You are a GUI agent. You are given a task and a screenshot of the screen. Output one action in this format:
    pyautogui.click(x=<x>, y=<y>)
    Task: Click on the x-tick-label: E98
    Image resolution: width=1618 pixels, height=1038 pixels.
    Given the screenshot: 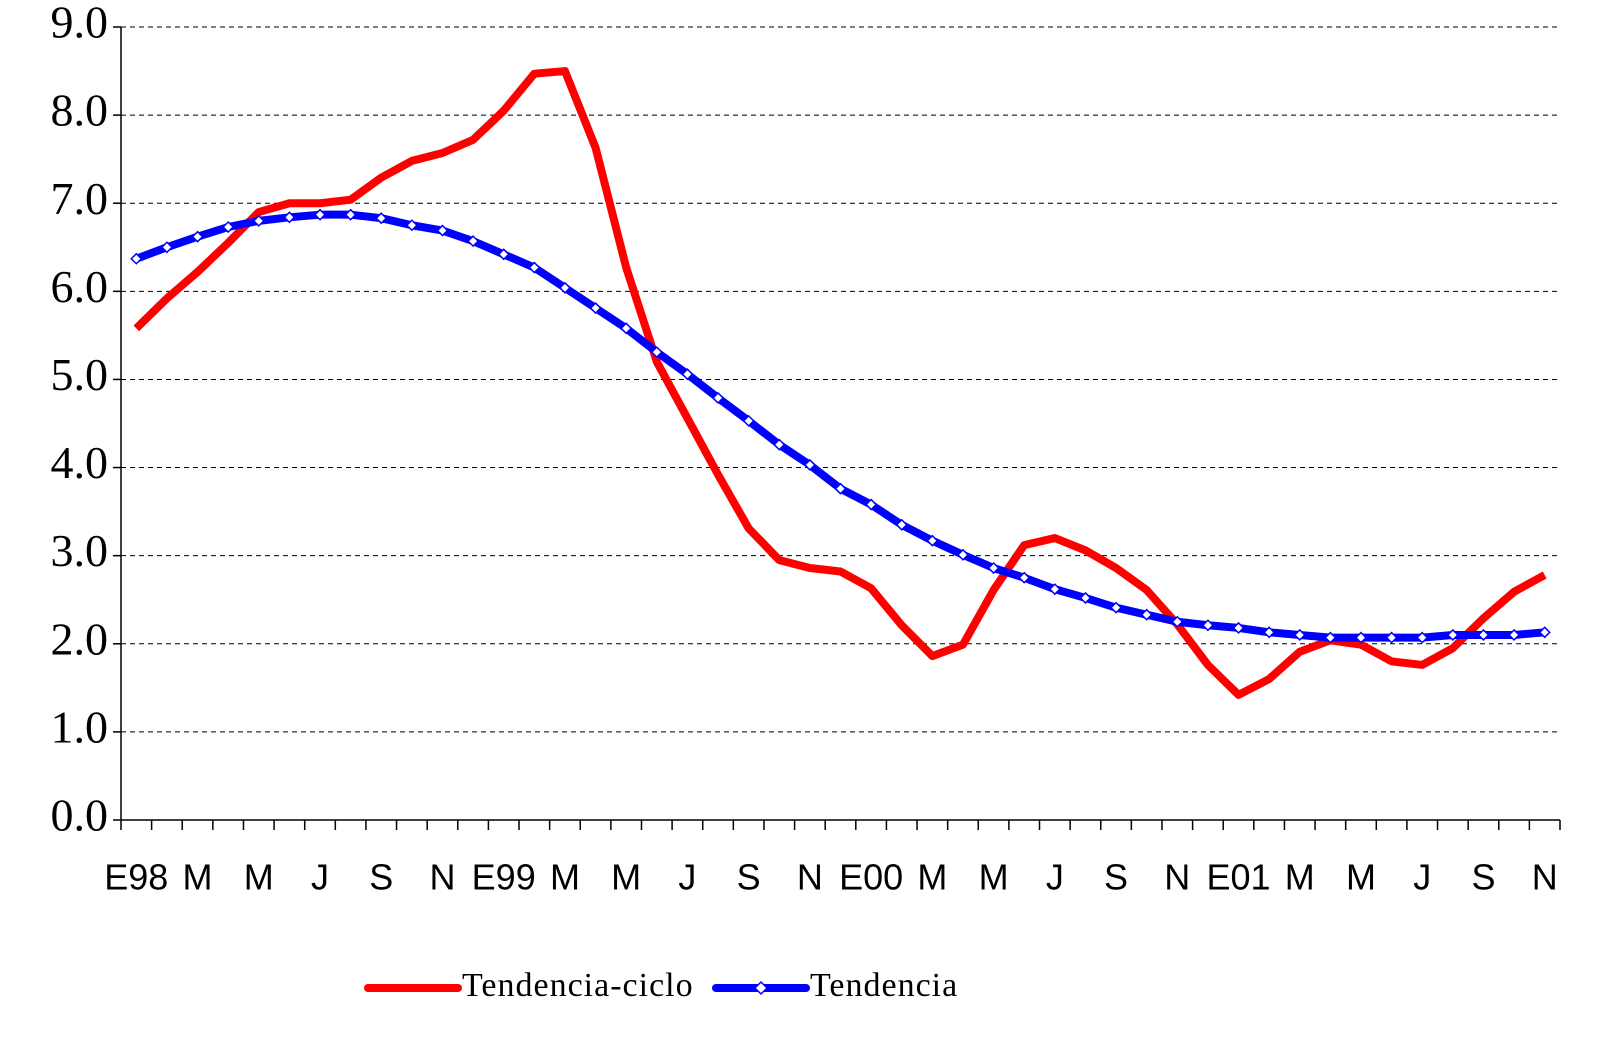 What is the action you would take?
    pyautogui.click(x=136, y=877)
    